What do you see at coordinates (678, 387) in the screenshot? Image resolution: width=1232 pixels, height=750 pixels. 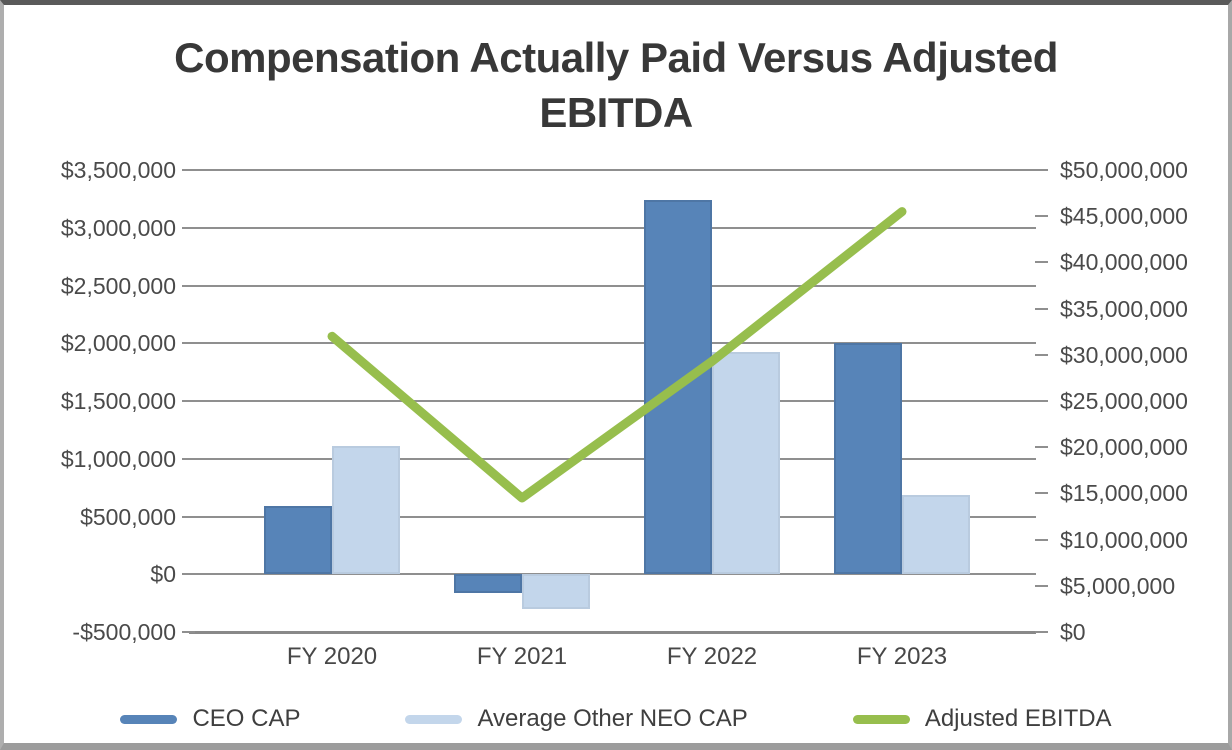 I see `bar-ceo-cap-fy-2022` at bounding box center [678, 387].